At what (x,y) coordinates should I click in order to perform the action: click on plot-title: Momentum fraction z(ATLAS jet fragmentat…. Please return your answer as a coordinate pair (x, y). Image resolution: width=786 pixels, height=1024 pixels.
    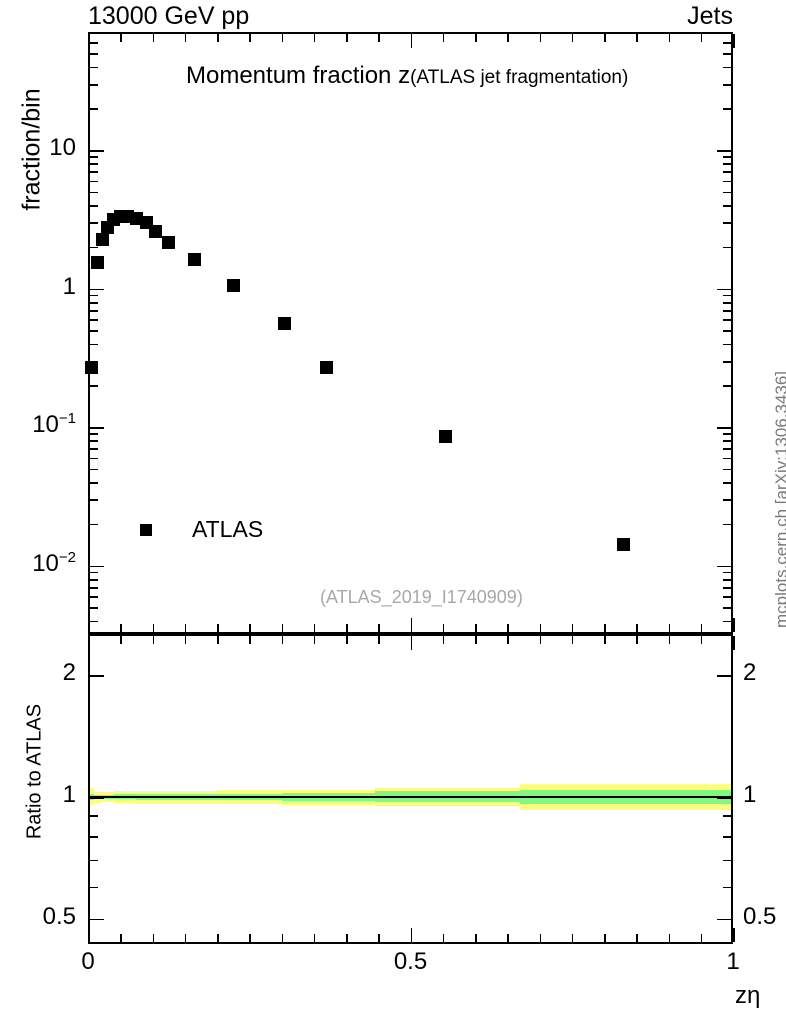
    Looking at the image, I should click on (407, 76).